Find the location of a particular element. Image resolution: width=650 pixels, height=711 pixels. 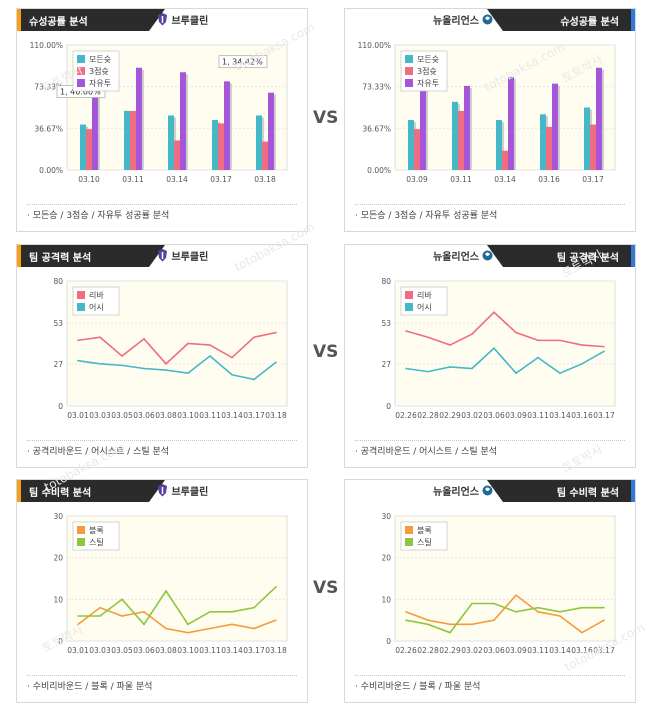

x-tick-label: 03.14 is located at coordinates (232, 415).